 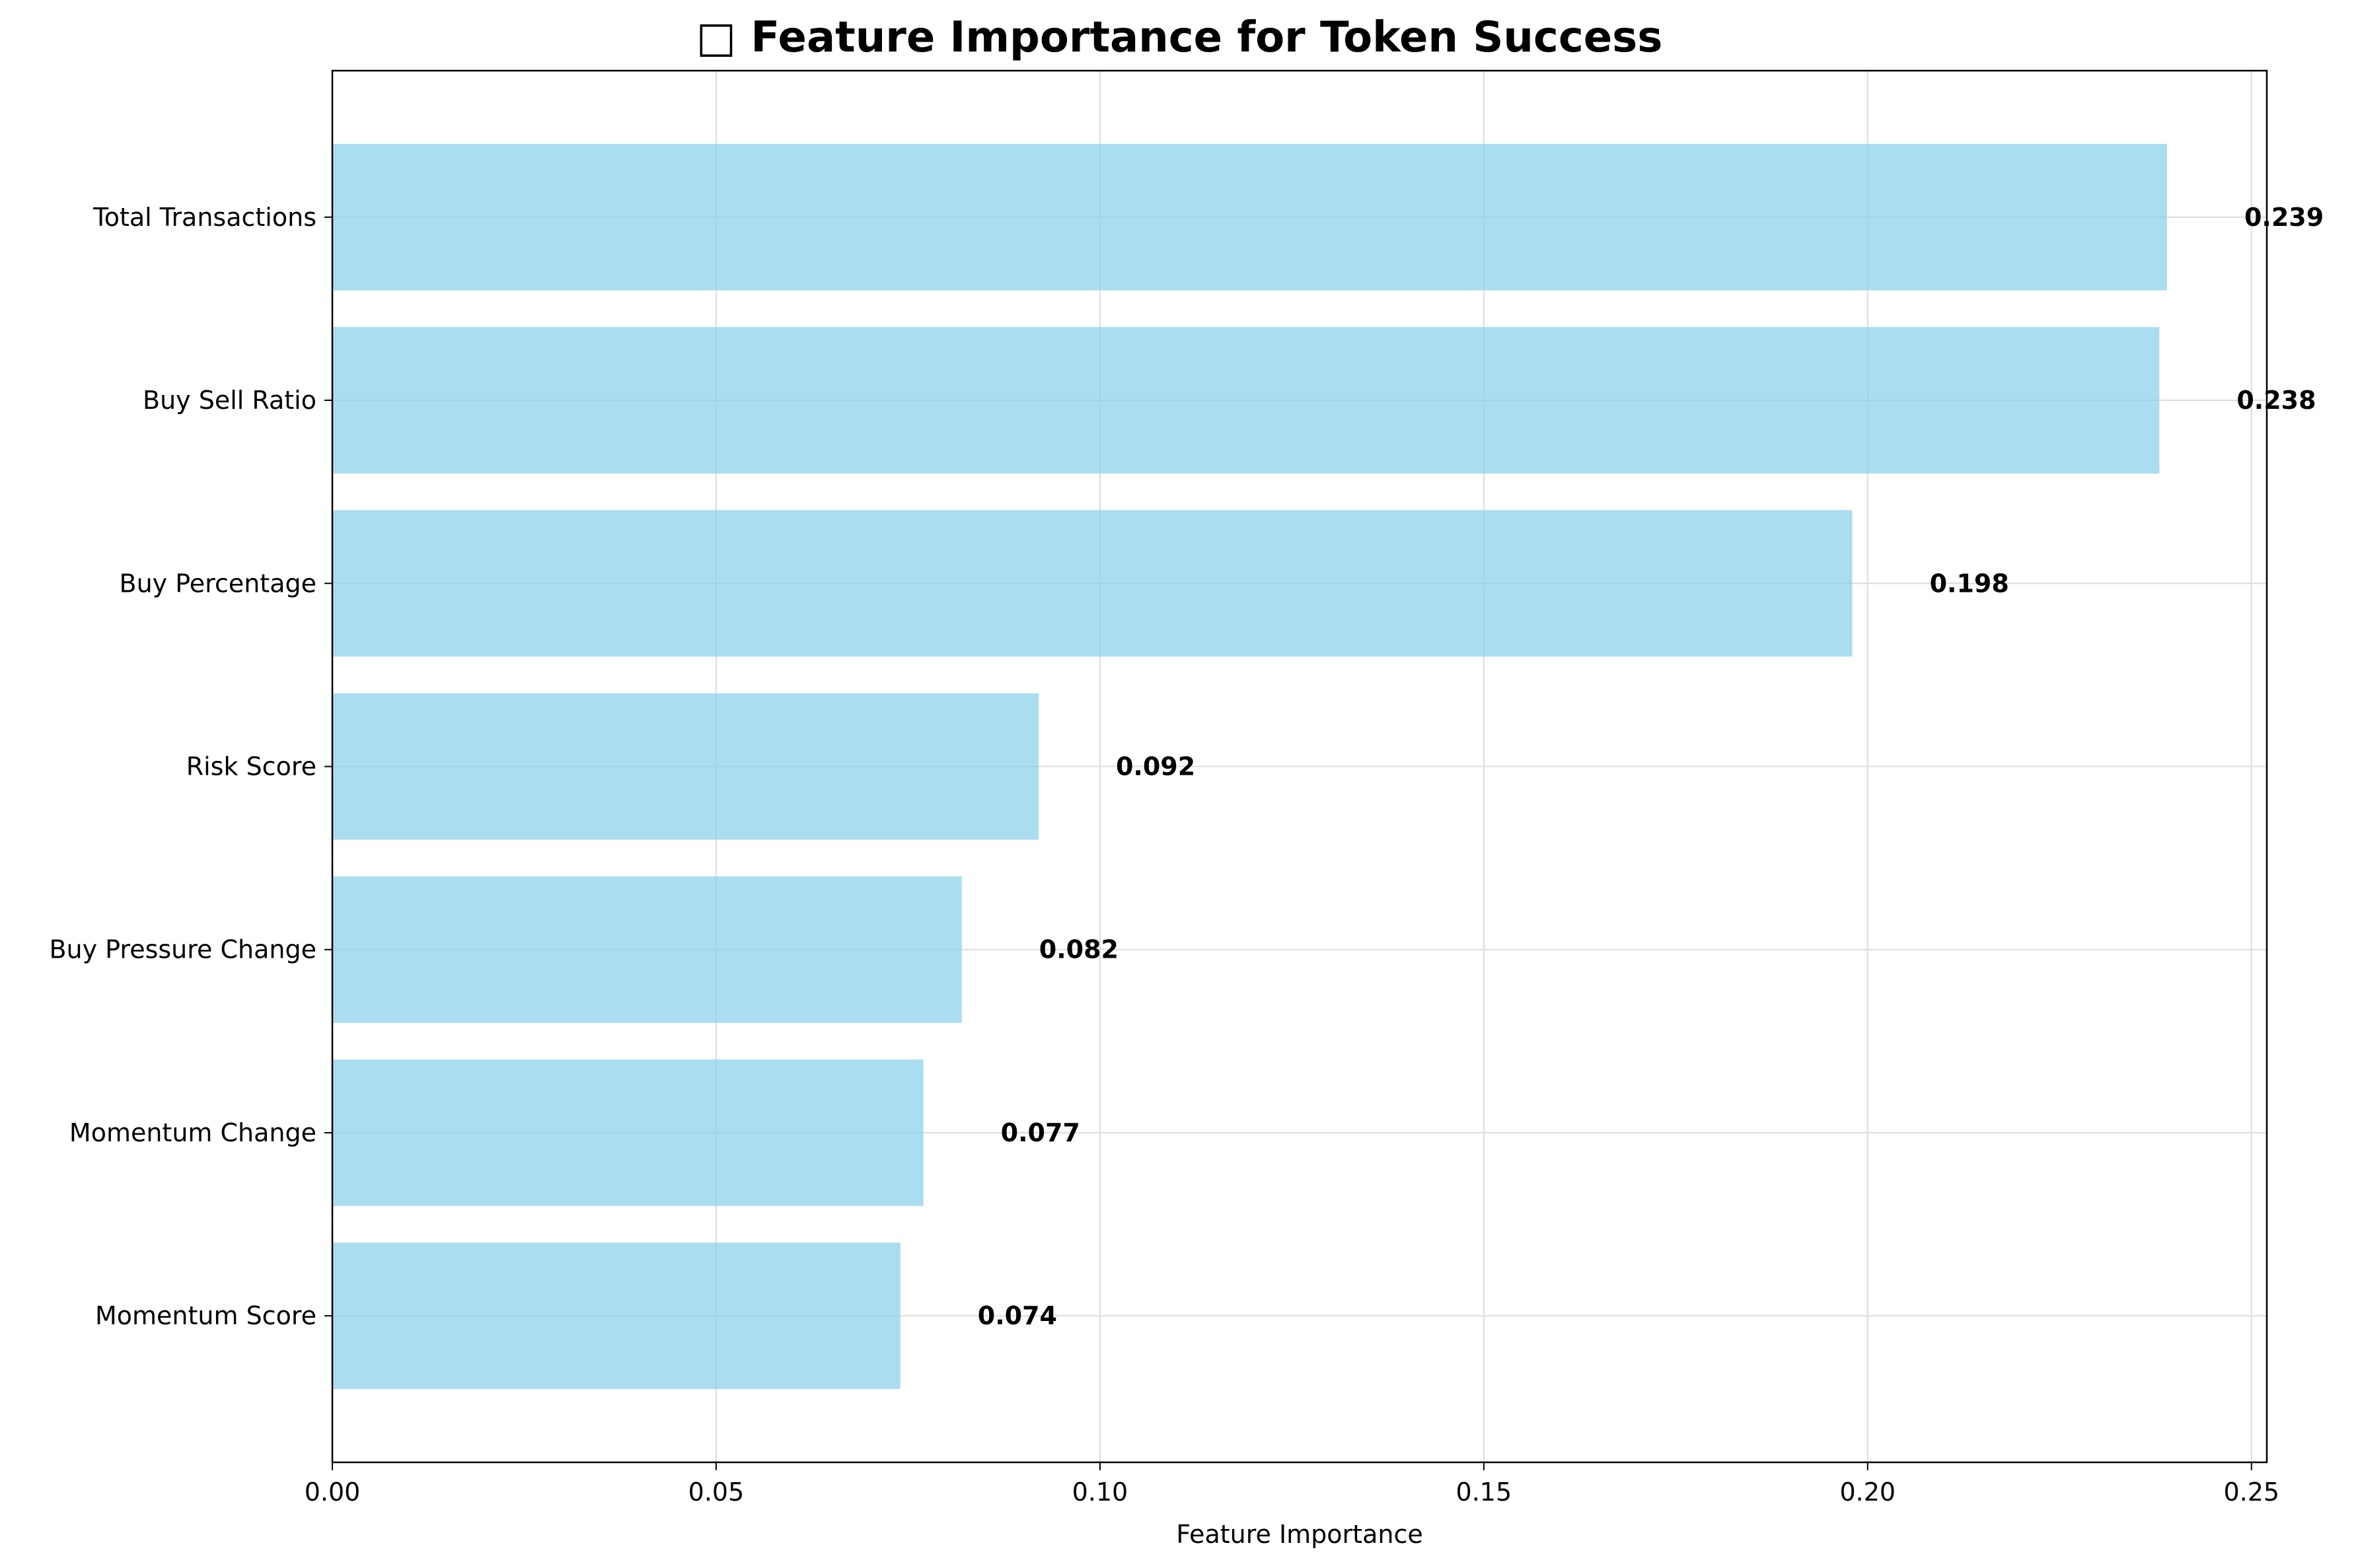 I want to click on bar-value-label: 0.074, so click(x=1017, y=1315).